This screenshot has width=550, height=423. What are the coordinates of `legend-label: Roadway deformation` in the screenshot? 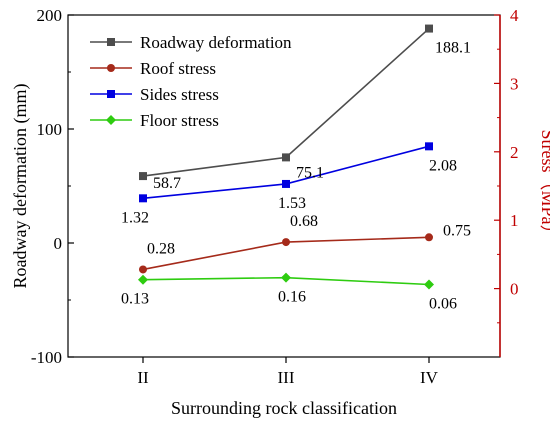 It's located at (216, 42).